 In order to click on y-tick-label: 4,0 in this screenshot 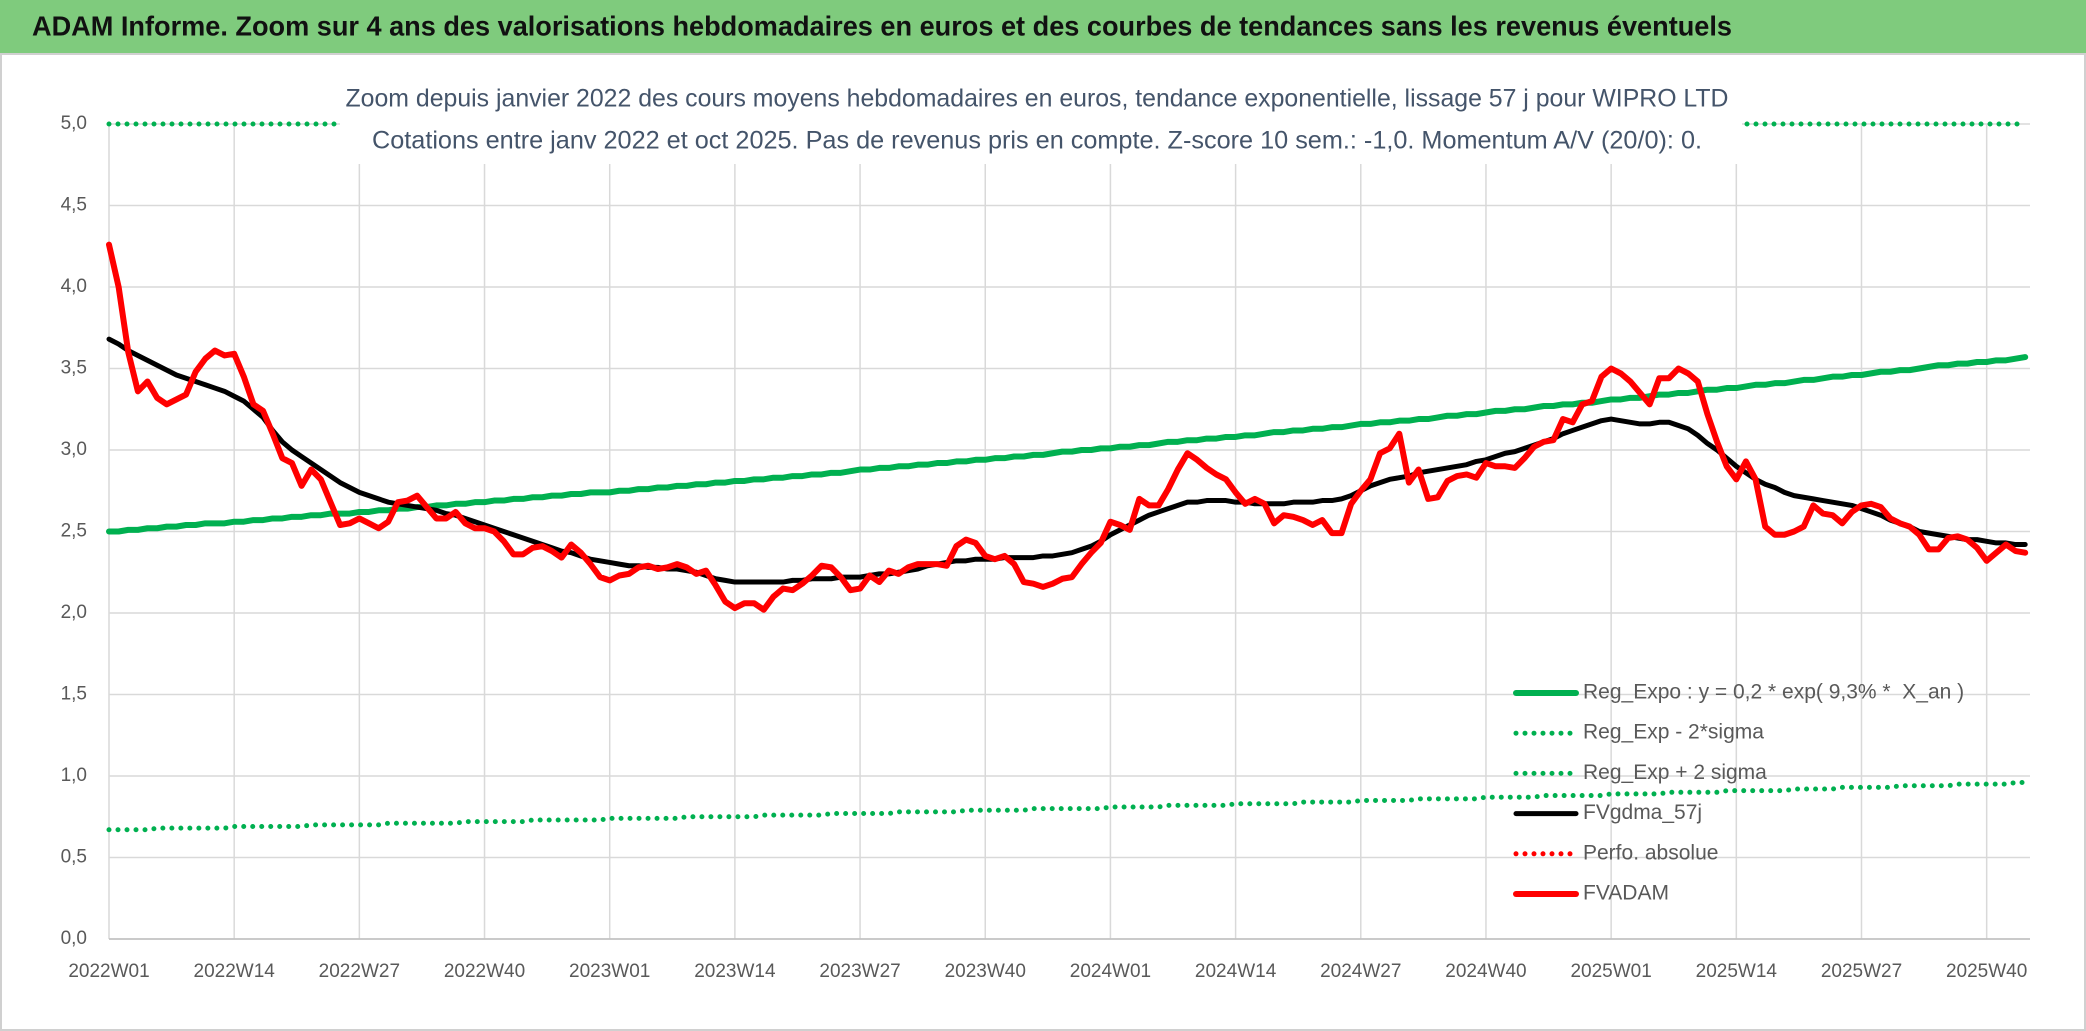, I will do `click(74, 286)`.